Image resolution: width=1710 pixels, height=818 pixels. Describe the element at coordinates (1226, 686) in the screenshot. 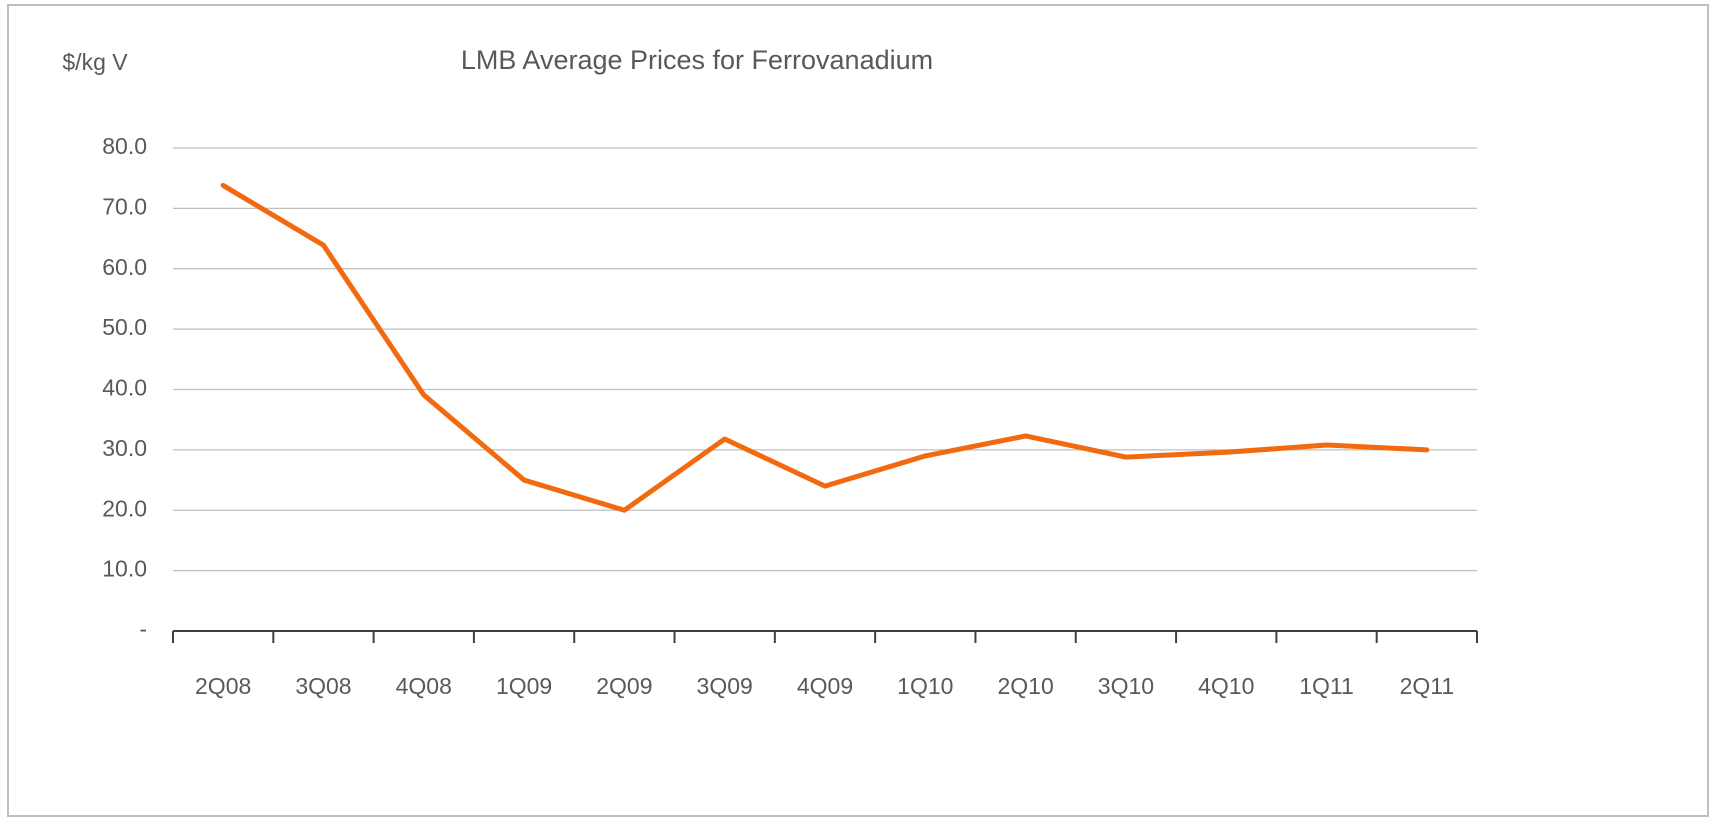

I see `x-tick-label: 4Q10` at that location.